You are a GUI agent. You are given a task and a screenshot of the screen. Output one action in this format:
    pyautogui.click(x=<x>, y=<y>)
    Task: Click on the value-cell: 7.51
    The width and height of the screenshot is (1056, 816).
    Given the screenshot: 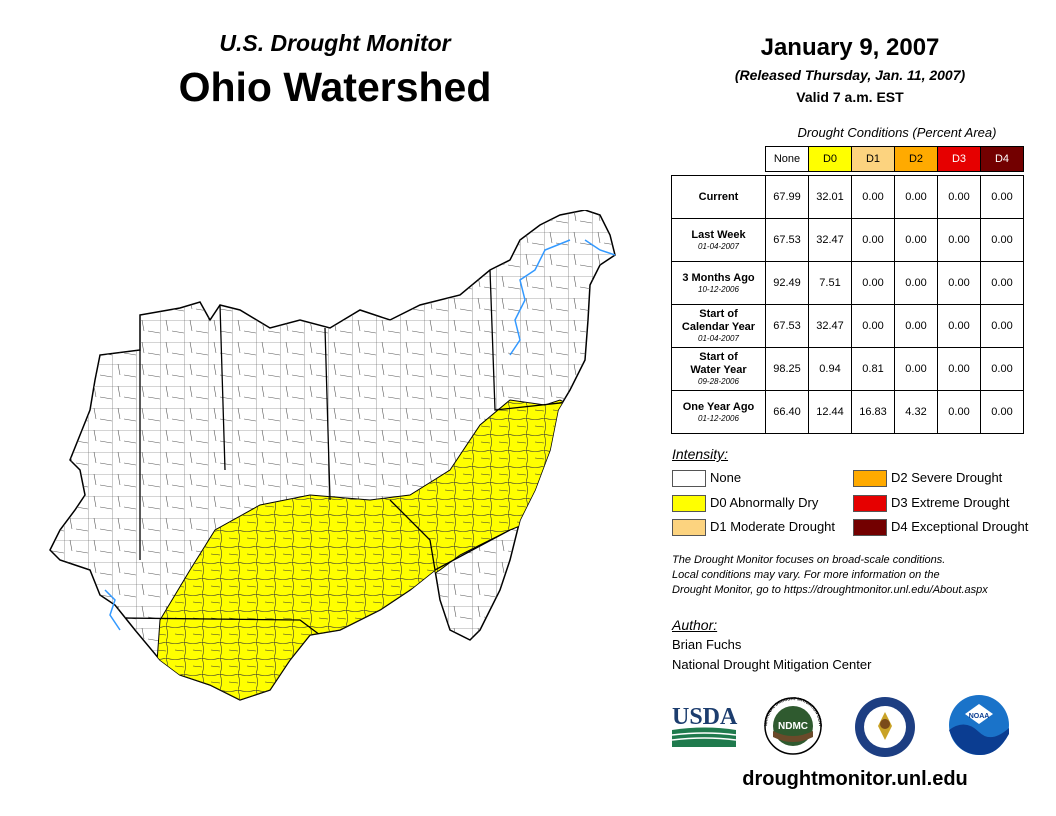 What is the action you would take?
    pyautogui.click(x=830, y=283)
    